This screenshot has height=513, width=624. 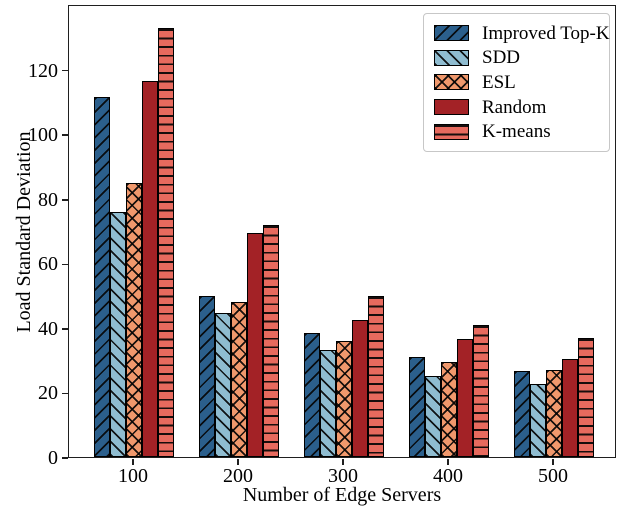 I want to click on legend-entry-esl: ESL, so click(x=518, y=82).